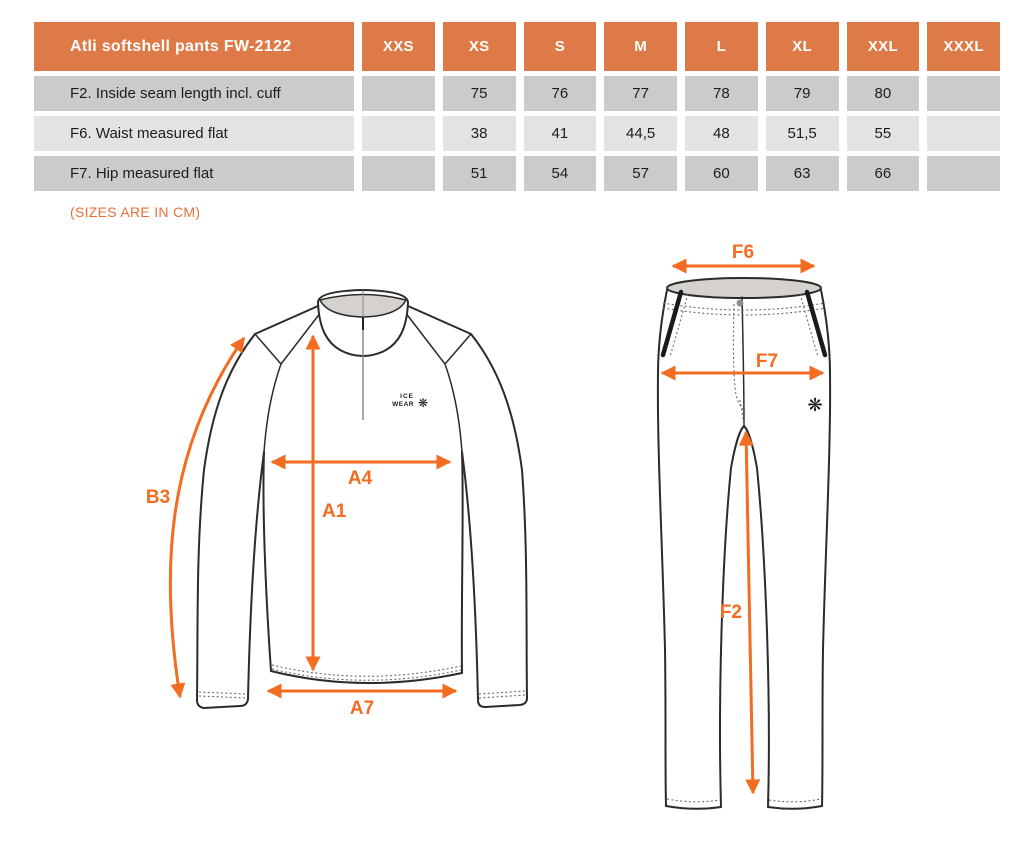  I want to click on pants-diagram: ❋ F6 F7 F2, so click(744, 526).